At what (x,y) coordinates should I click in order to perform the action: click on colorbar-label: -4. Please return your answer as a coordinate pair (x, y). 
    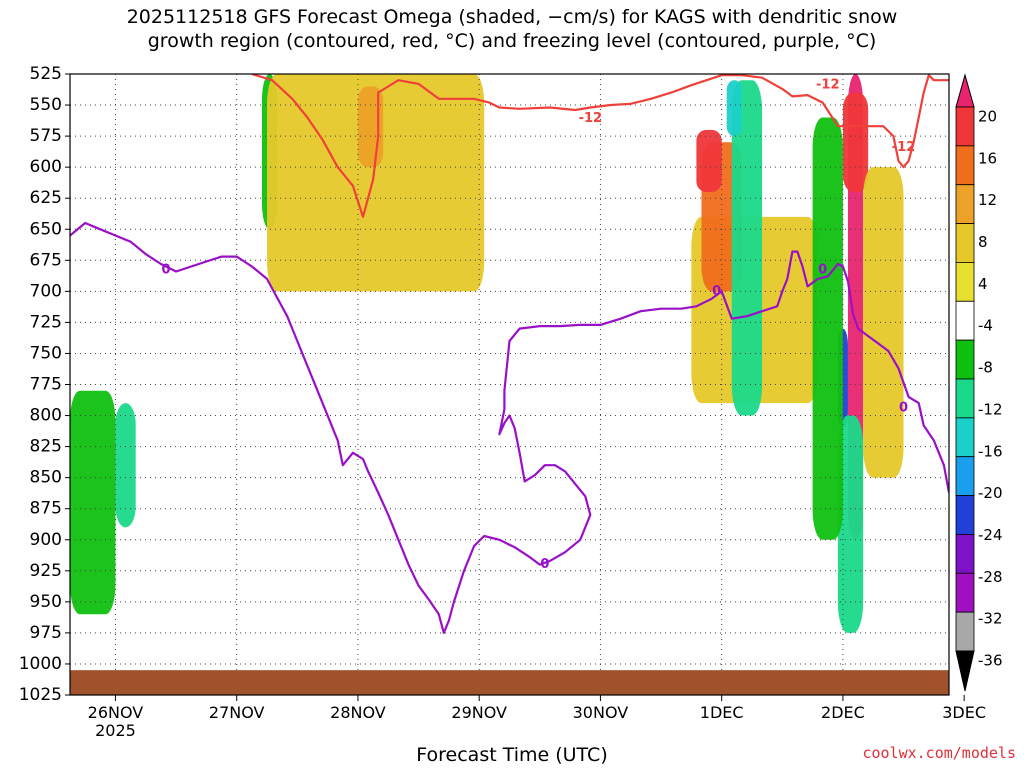
    Looking at the image, I should click on (985, 326).